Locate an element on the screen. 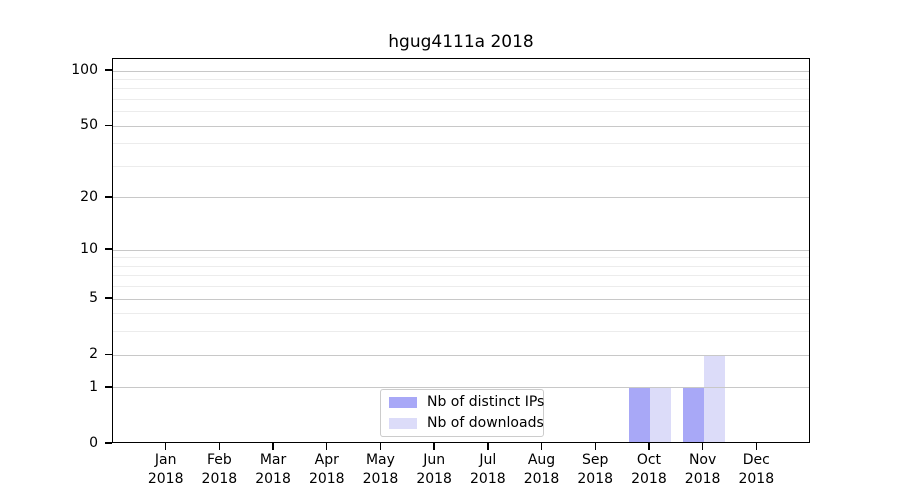  y-tick-label: 1 is located at coordinates (93, 386).